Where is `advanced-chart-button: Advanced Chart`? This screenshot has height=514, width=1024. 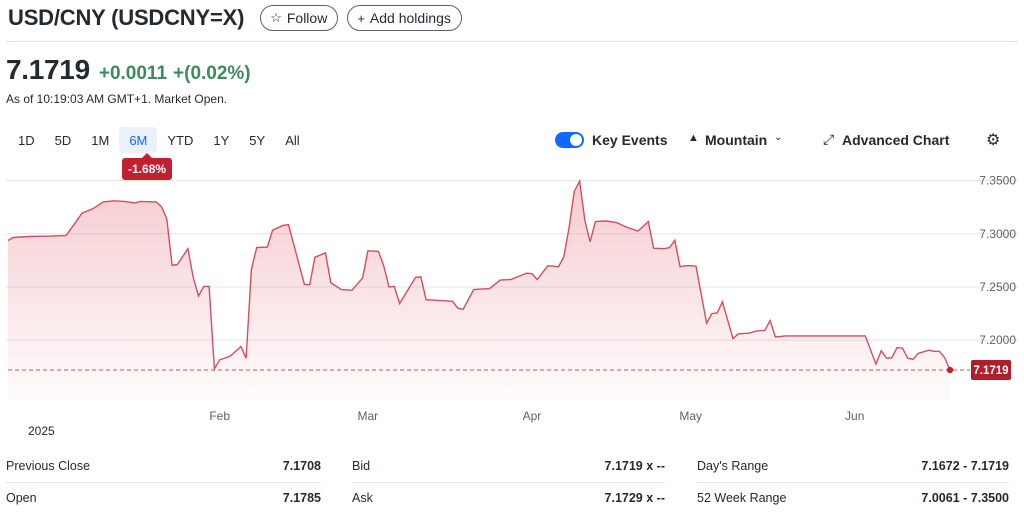 advanced-chart-button: Advanced Chart is located at coordinates (896, 140).